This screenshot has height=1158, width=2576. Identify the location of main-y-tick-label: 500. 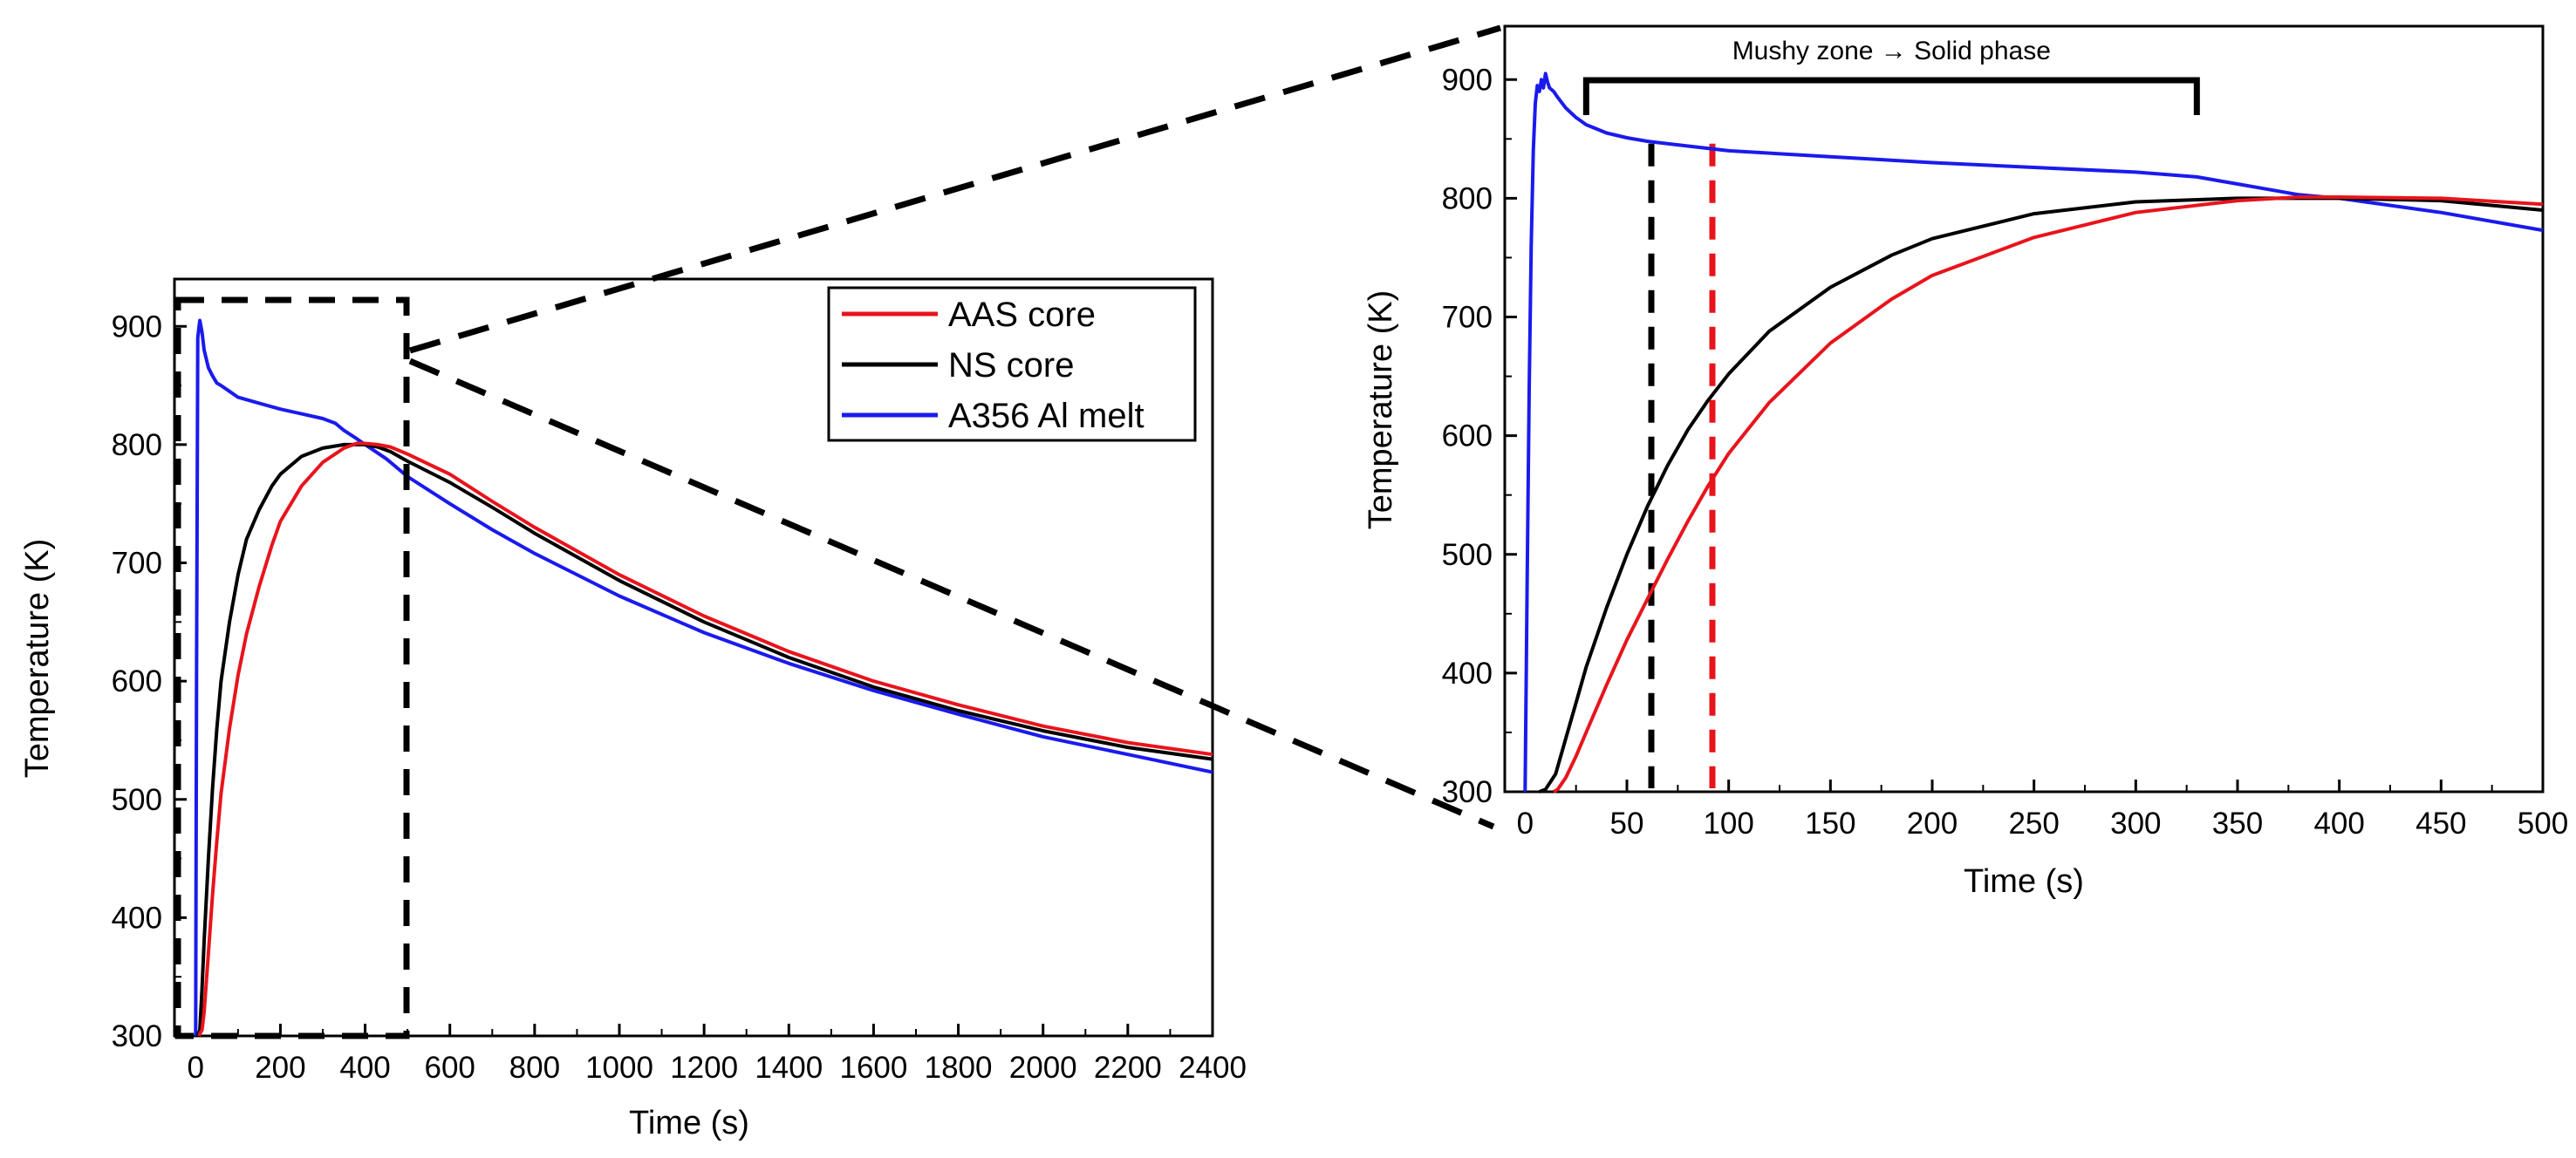
(137, 800).